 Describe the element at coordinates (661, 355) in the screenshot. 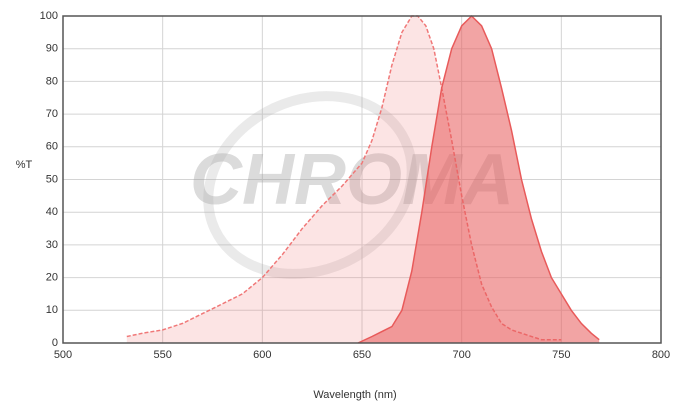

I see `x-tick-label: 800` at that location.